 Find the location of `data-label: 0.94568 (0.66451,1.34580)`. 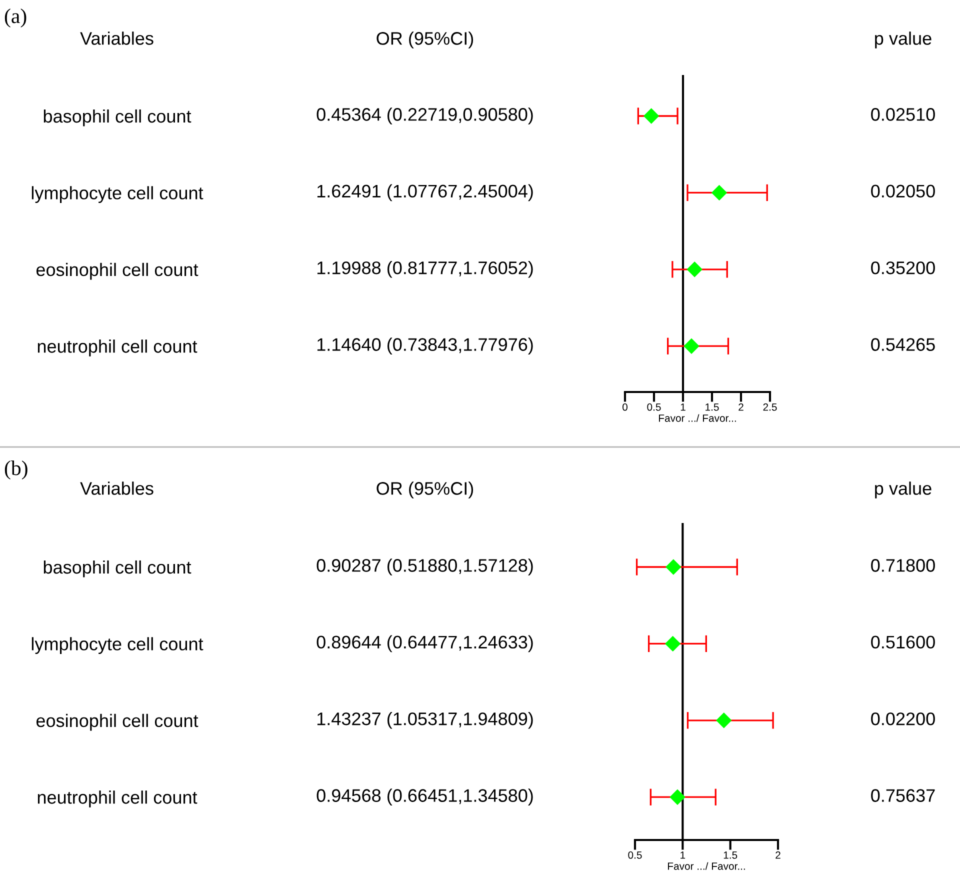

data-label: 0.94568 (0.66451,1.34580) is located at coordinates (424, 797).